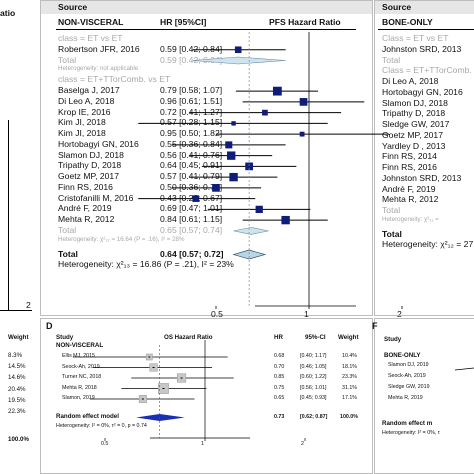 Image resolution: width=474 pixels, height=474 pixels. I want to click on panel-c-x-tick-label: 2, so click(399, 314).